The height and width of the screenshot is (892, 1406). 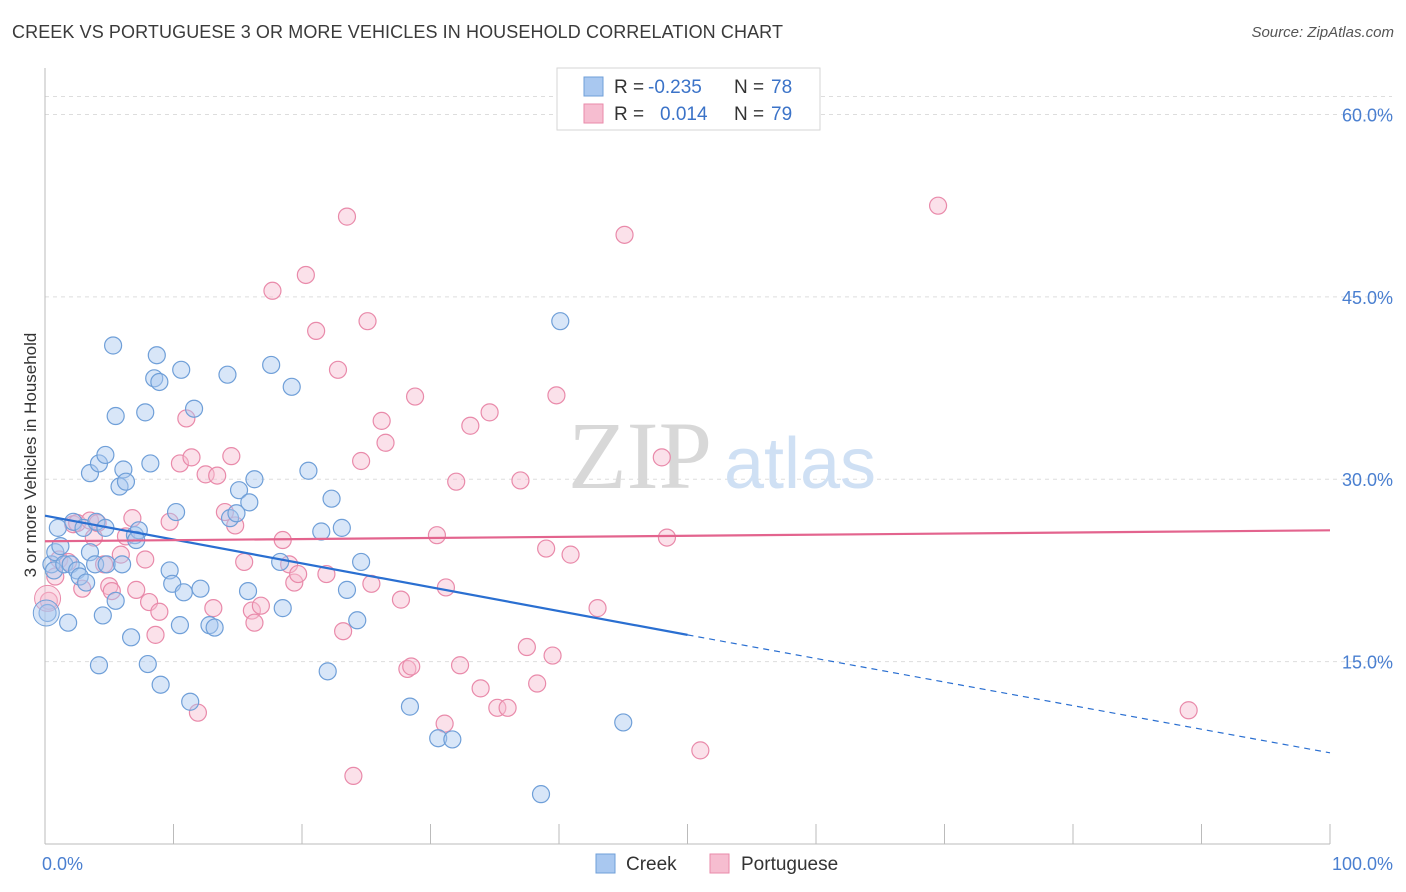 I want to click on watermark-atlas: atlas, so click(x=800, y=464).